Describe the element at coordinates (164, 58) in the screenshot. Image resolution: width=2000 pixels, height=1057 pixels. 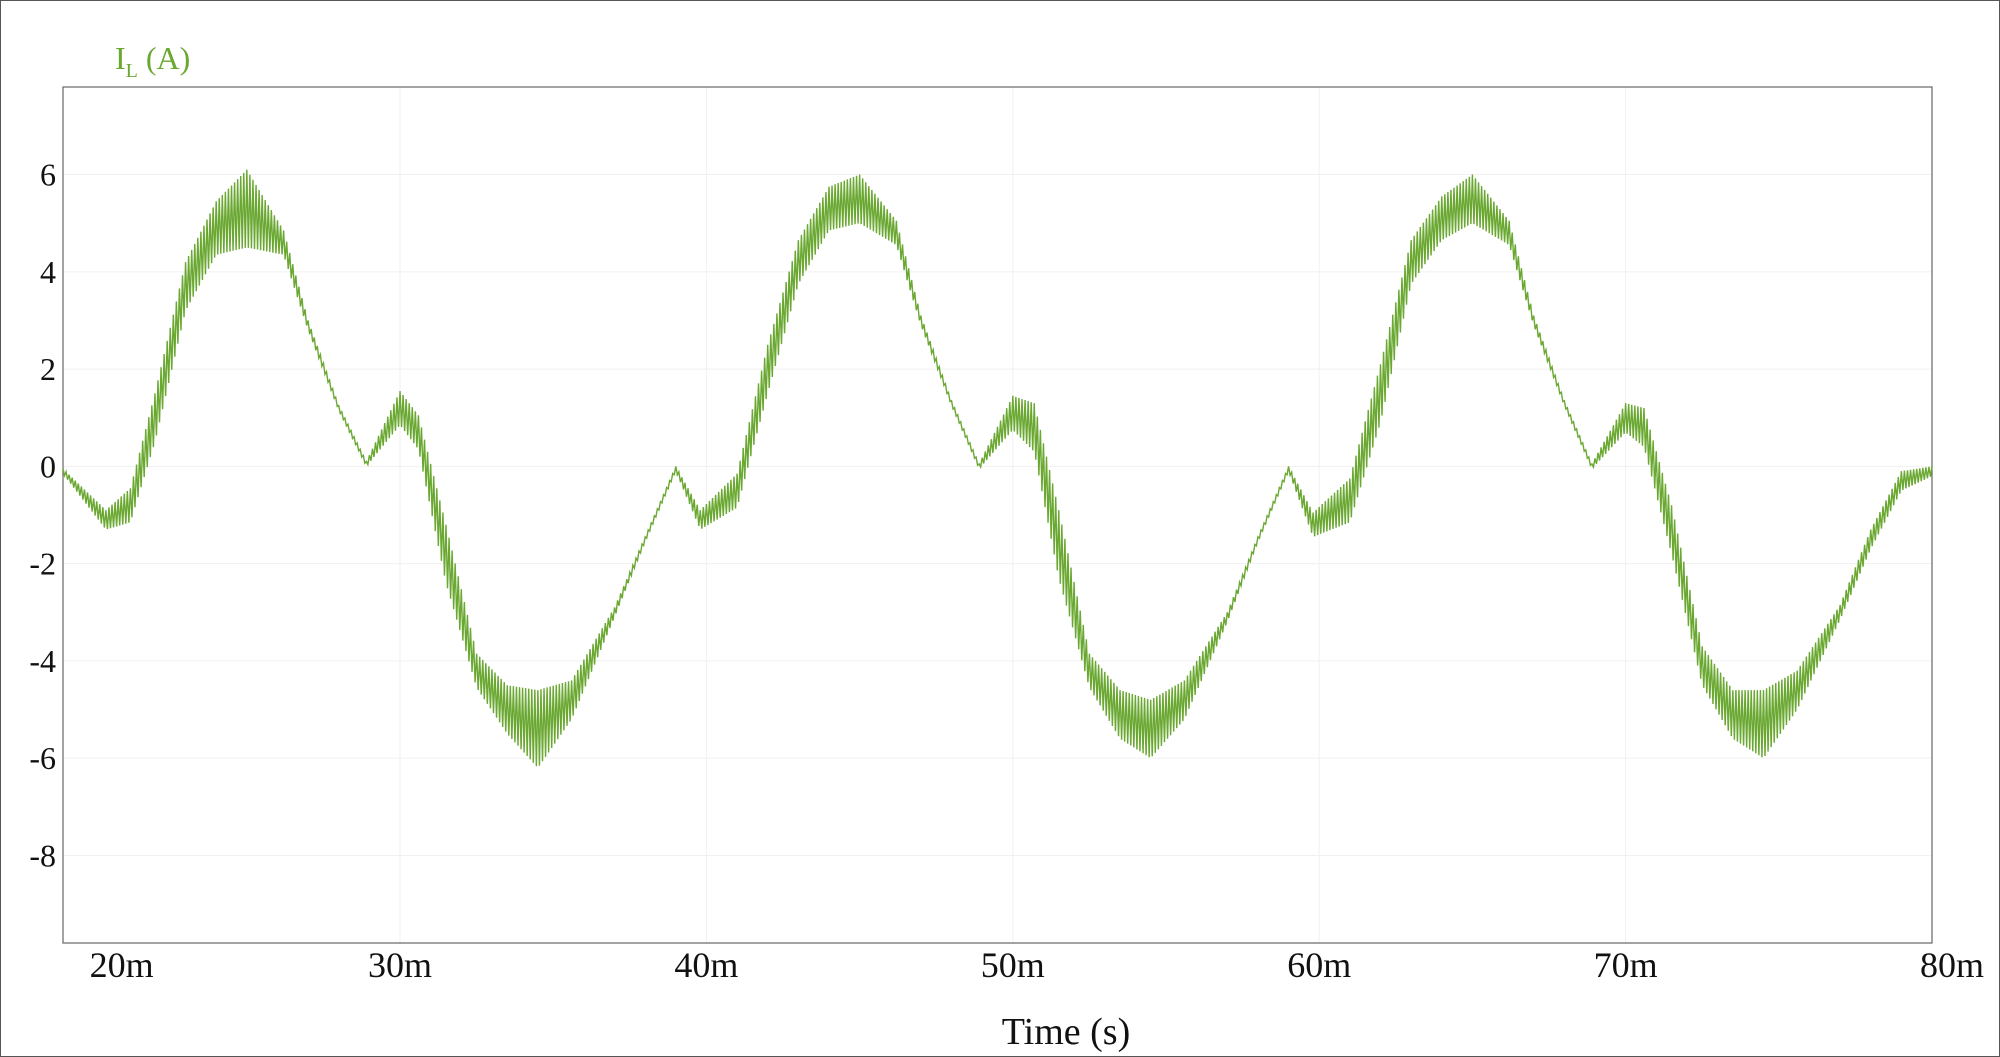
I see `y-axis-title-unit: (A)` at that location.